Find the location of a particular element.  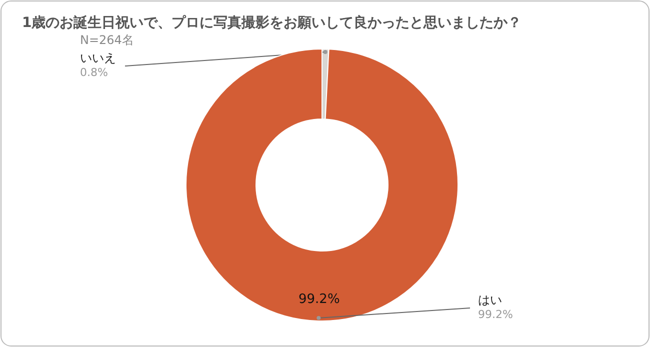

data-label: 0.8% is located at coordinates (94, 73).